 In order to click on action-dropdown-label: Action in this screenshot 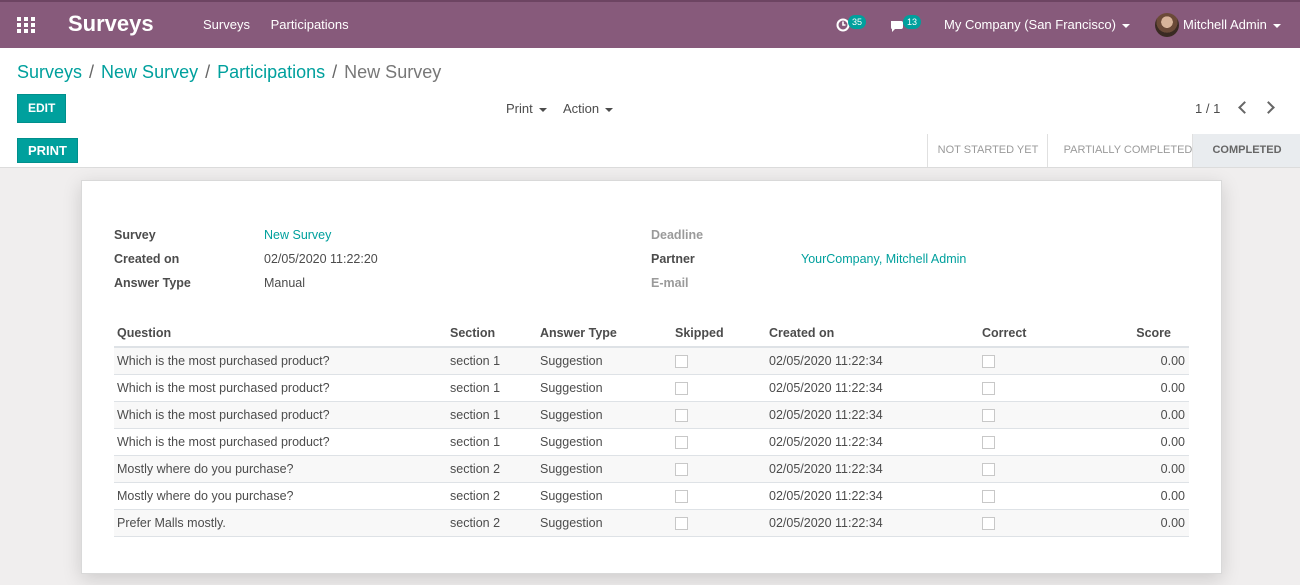, I will do `click(581, 108)`.